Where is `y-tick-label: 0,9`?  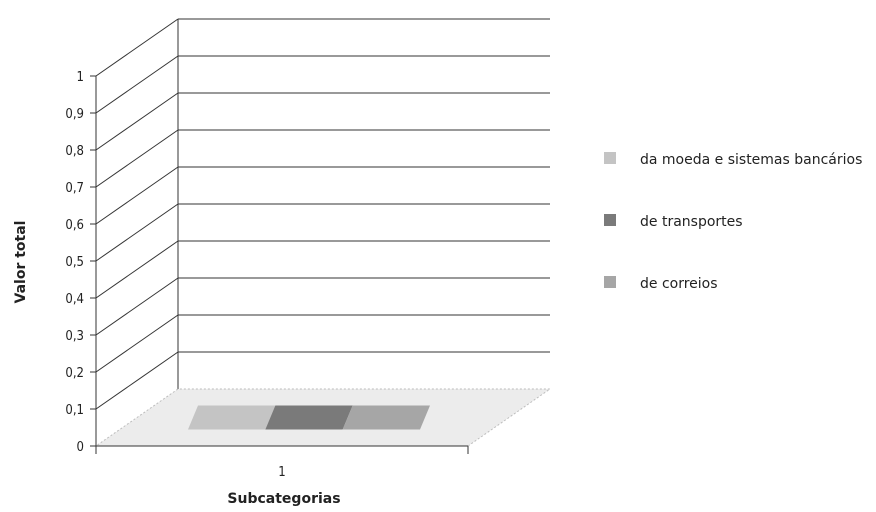 y-tick-label: 0,9 is located at coordinates (74, 114).